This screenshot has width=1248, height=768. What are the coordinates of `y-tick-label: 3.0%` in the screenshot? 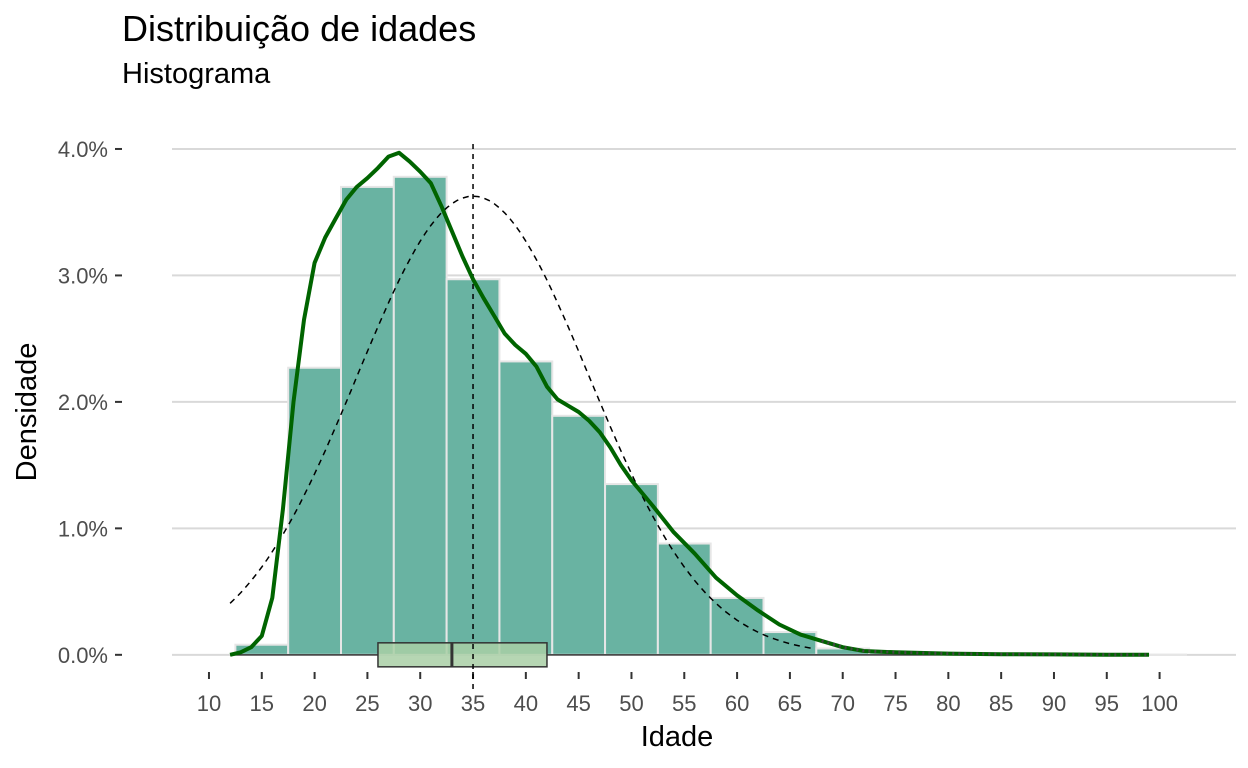 It's located at (83, 275).